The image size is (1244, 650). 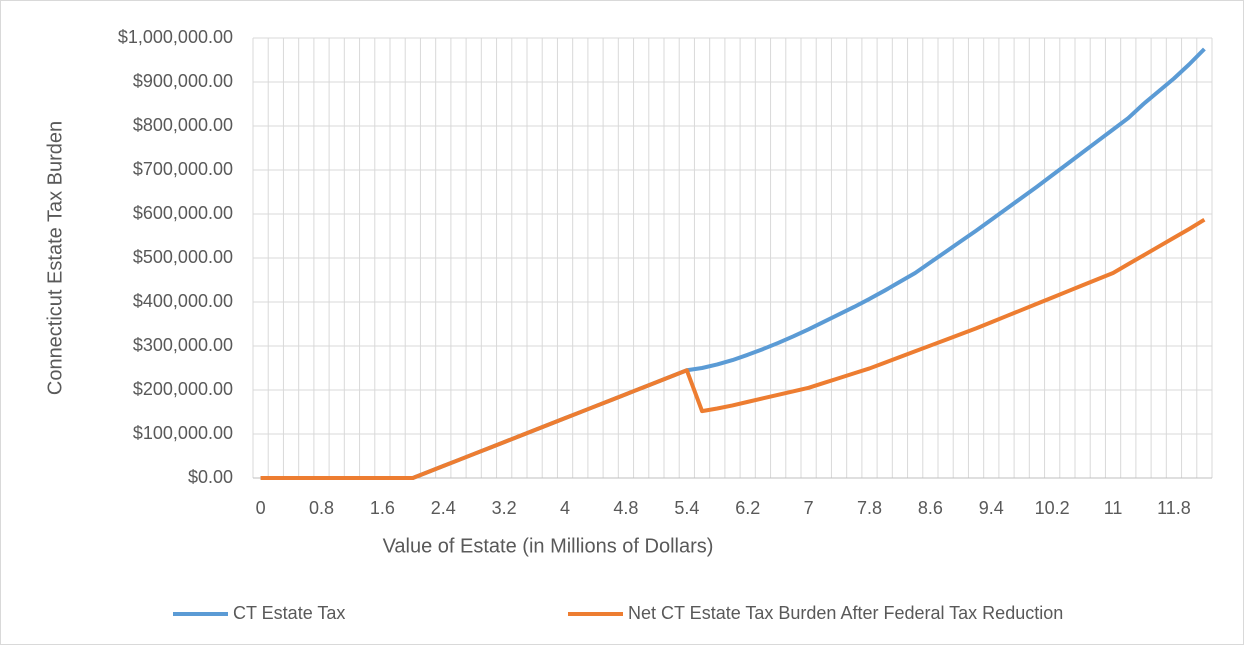 I want to click on y-tick-label: $300,000.00, so click(x=183, y=345).